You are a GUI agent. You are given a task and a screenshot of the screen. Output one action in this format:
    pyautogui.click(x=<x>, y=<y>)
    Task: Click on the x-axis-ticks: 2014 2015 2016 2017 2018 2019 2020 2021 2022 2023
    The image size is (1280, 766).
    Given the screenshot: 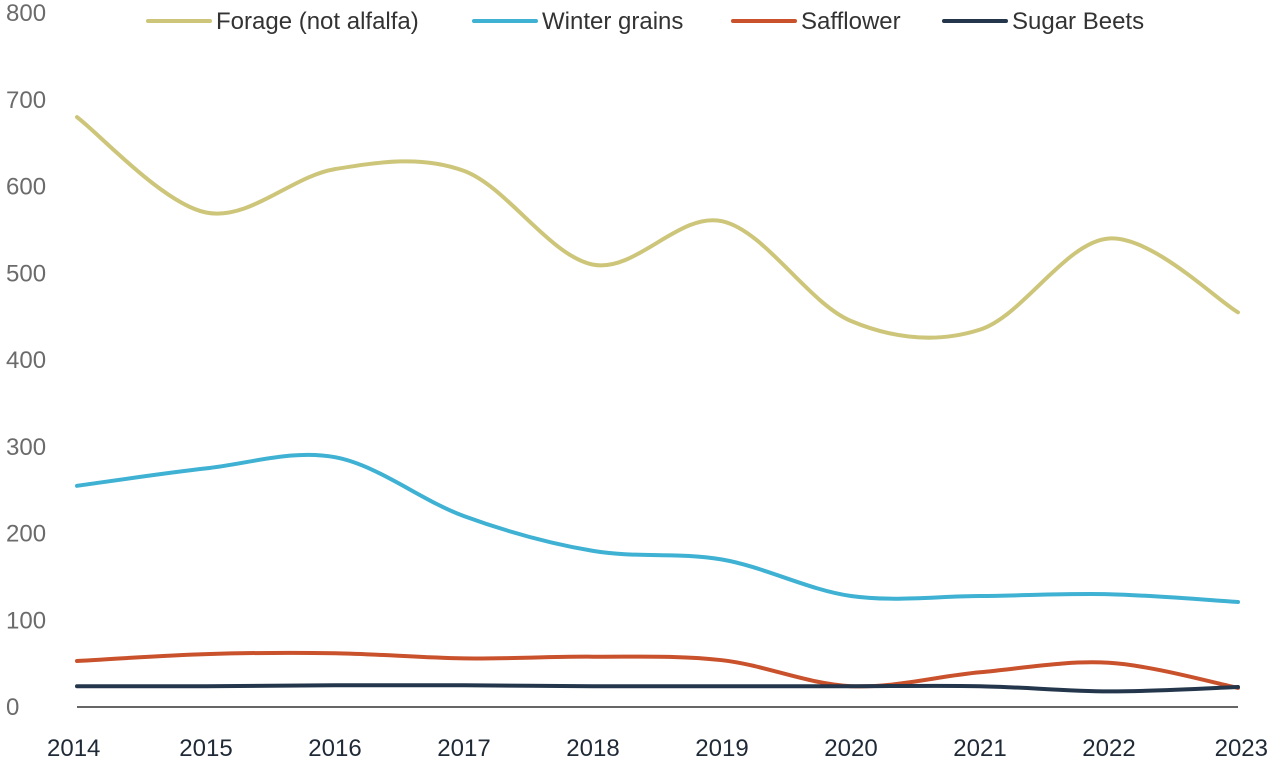 What is the action you would take?
    pyautogui.click(x=657, y=748)
    